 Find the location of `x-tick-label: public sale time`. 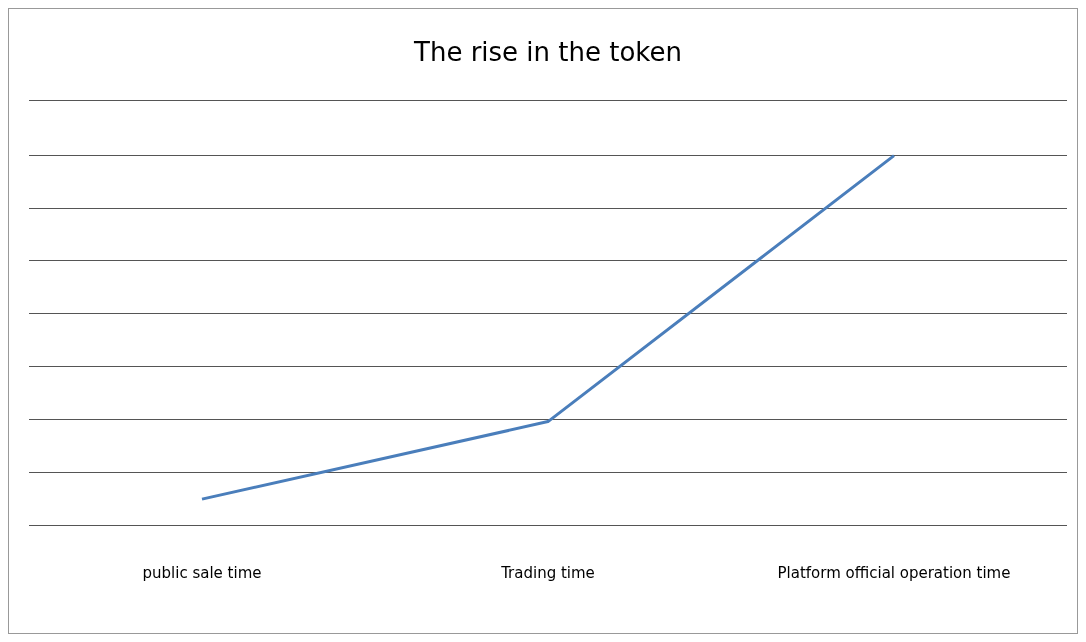

x-tick-label: public sale time is located at coordinates (202, 572).